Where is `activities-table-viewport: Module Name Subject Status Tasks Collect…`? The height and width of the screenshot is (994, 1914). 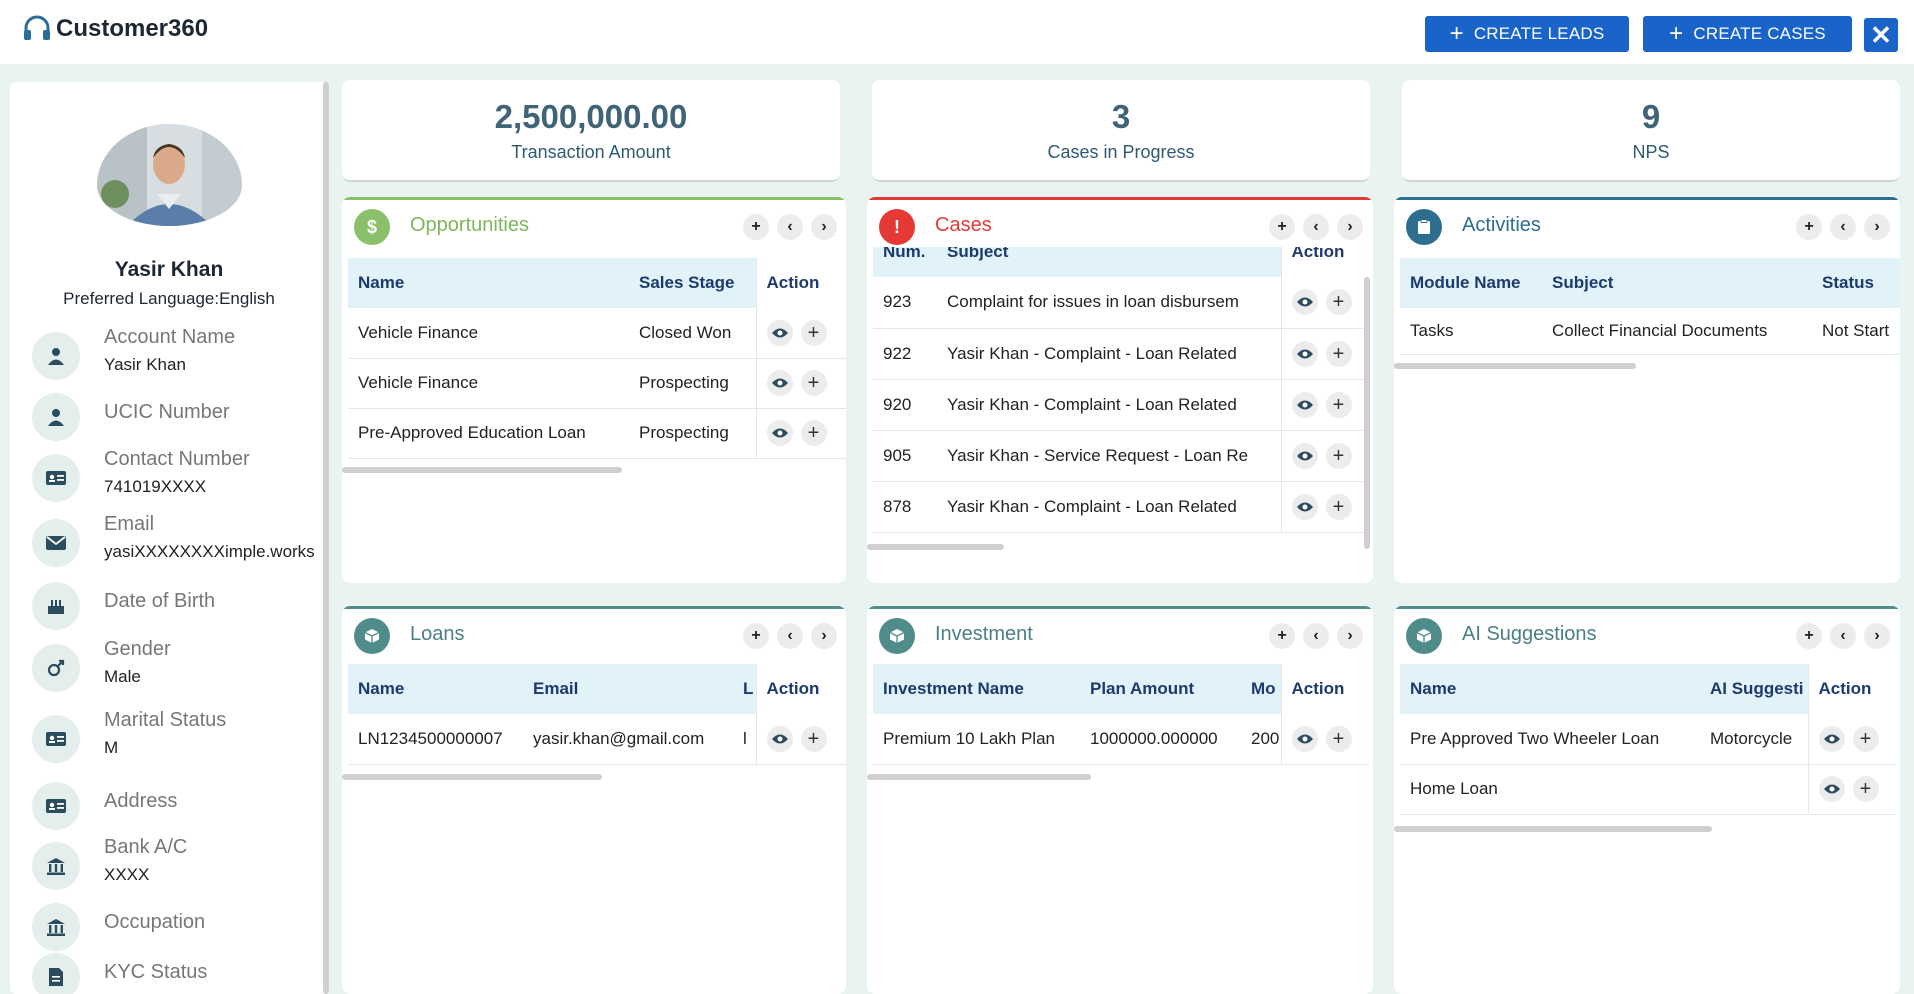
activities-table-viewport: Module Name Subject Status Tasks Collect… is located at coordinates (1650, 308).